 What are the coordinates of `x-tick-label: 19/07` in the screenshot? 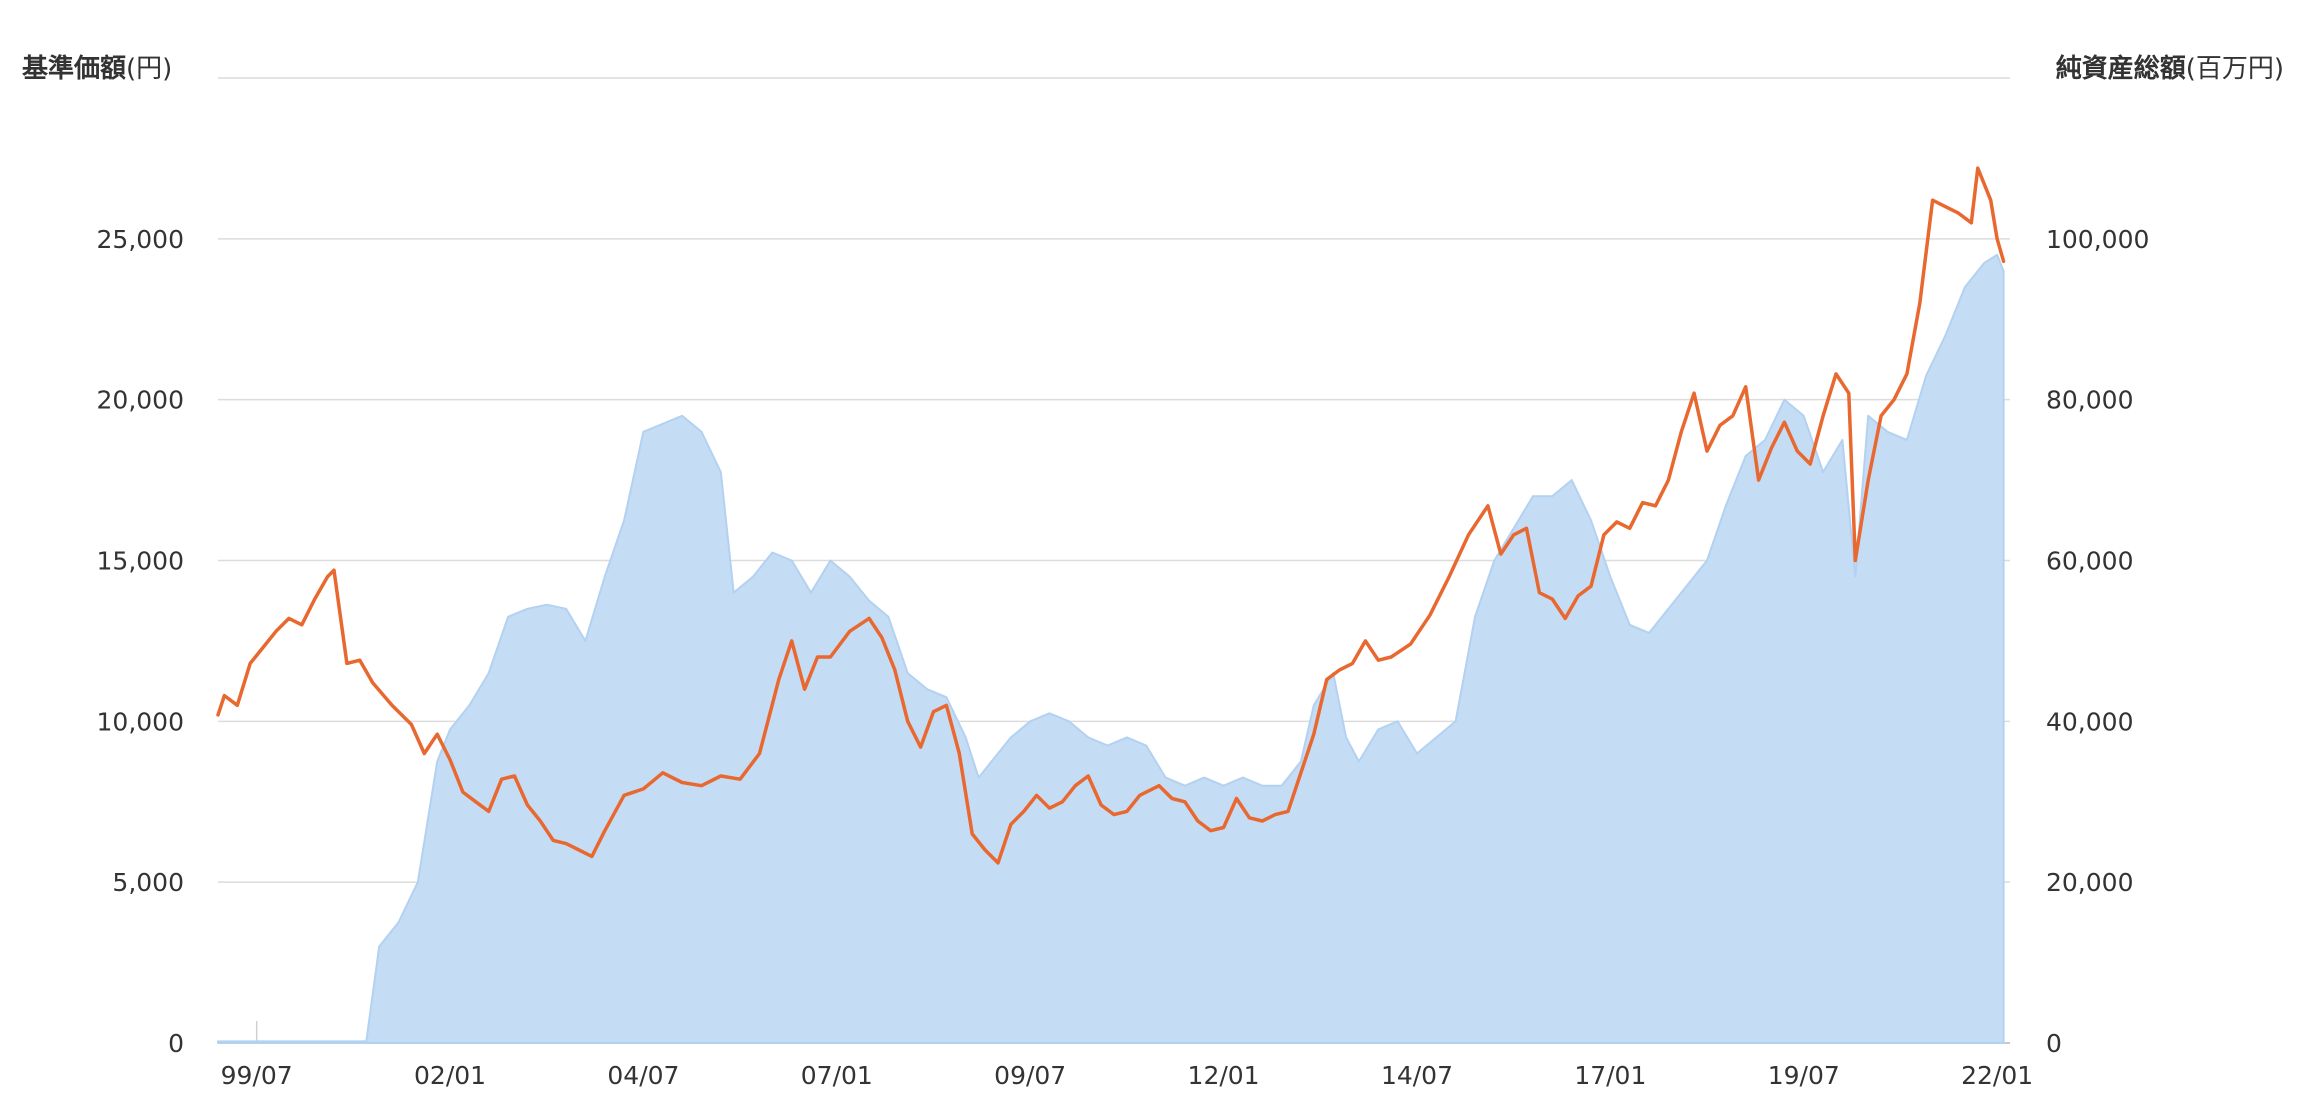 It's located at (1804, 1075).